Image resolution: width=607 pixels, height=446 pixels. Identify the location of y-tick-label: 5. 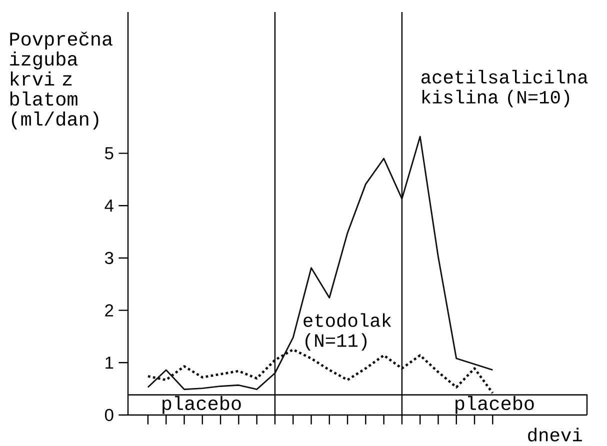
(109, 153).